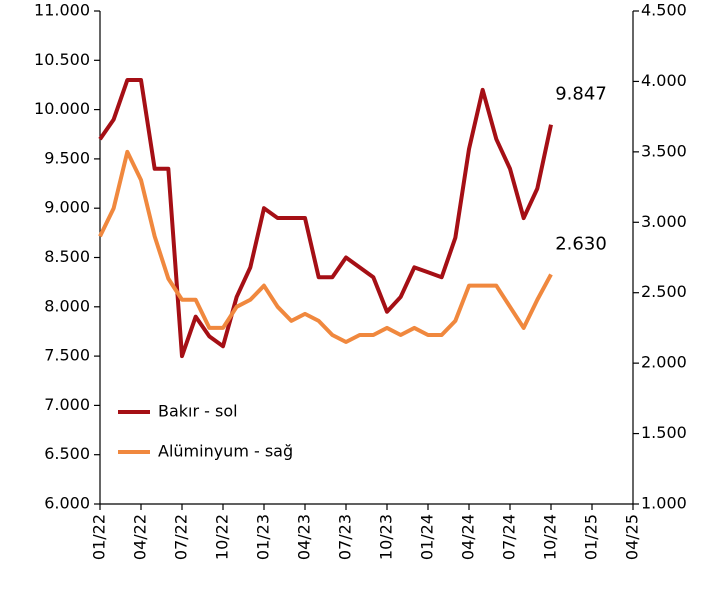  Describe the element at coordinates (62, 59) in the screenshot. I see `y-tick-label: 10.500` at that location.